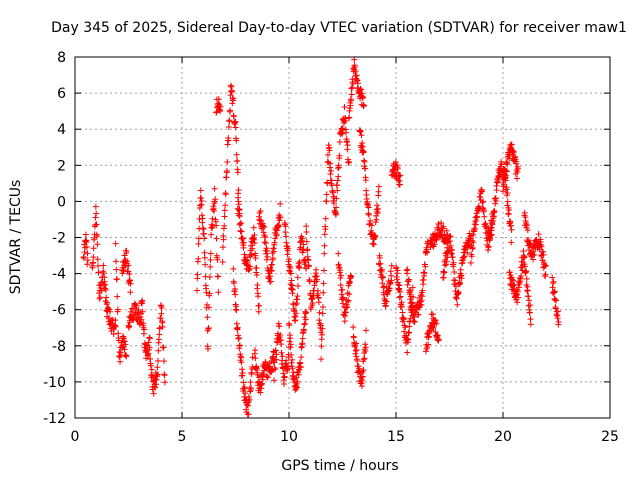  I want to click on y-tick-label: -6, so click(59, 311).